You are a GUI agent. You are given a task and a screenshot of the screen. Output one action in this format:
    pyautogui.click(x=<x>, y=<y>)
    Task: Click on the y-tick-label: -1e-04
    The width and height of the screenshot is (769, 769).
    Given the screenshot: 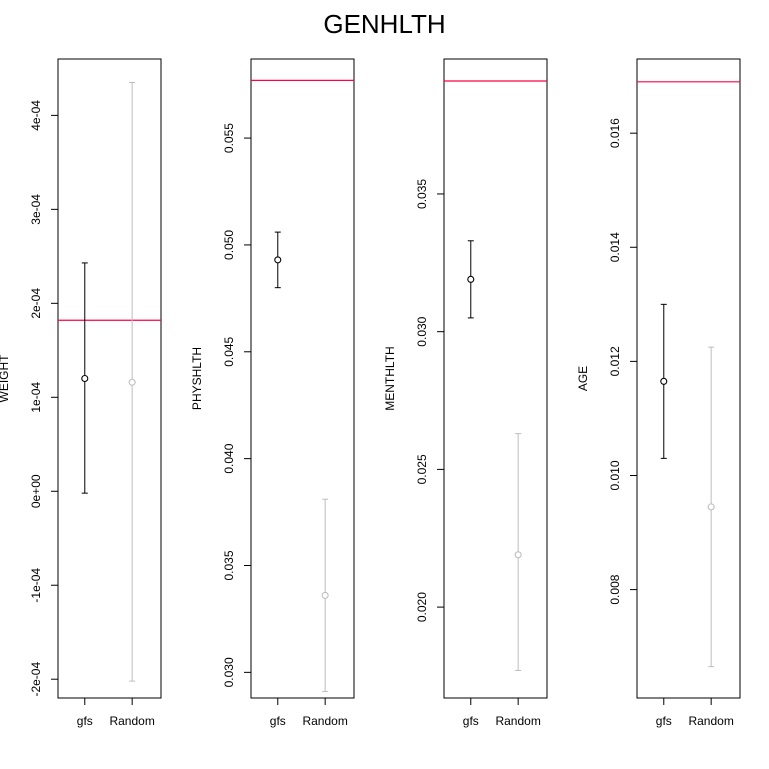 What is the action you would take?
    pyautogui.click(x=36, y=585)
    